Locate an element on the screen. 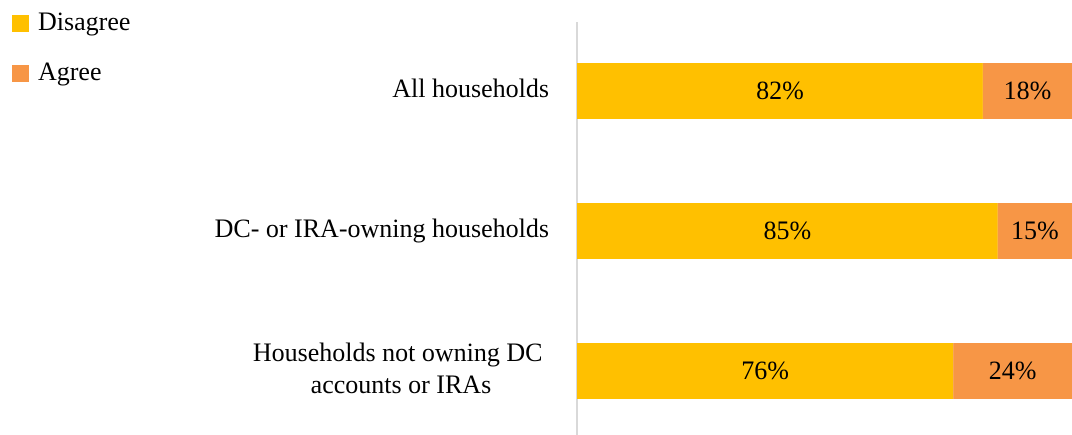 Image resolution: width=1072 pixels, height=435 pixels. data-label: 24% is located at coordinates (1013, 370).